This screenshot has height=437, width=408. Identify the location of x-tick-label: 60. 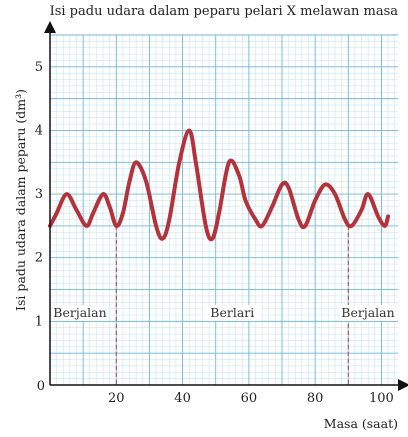
(249, 398).